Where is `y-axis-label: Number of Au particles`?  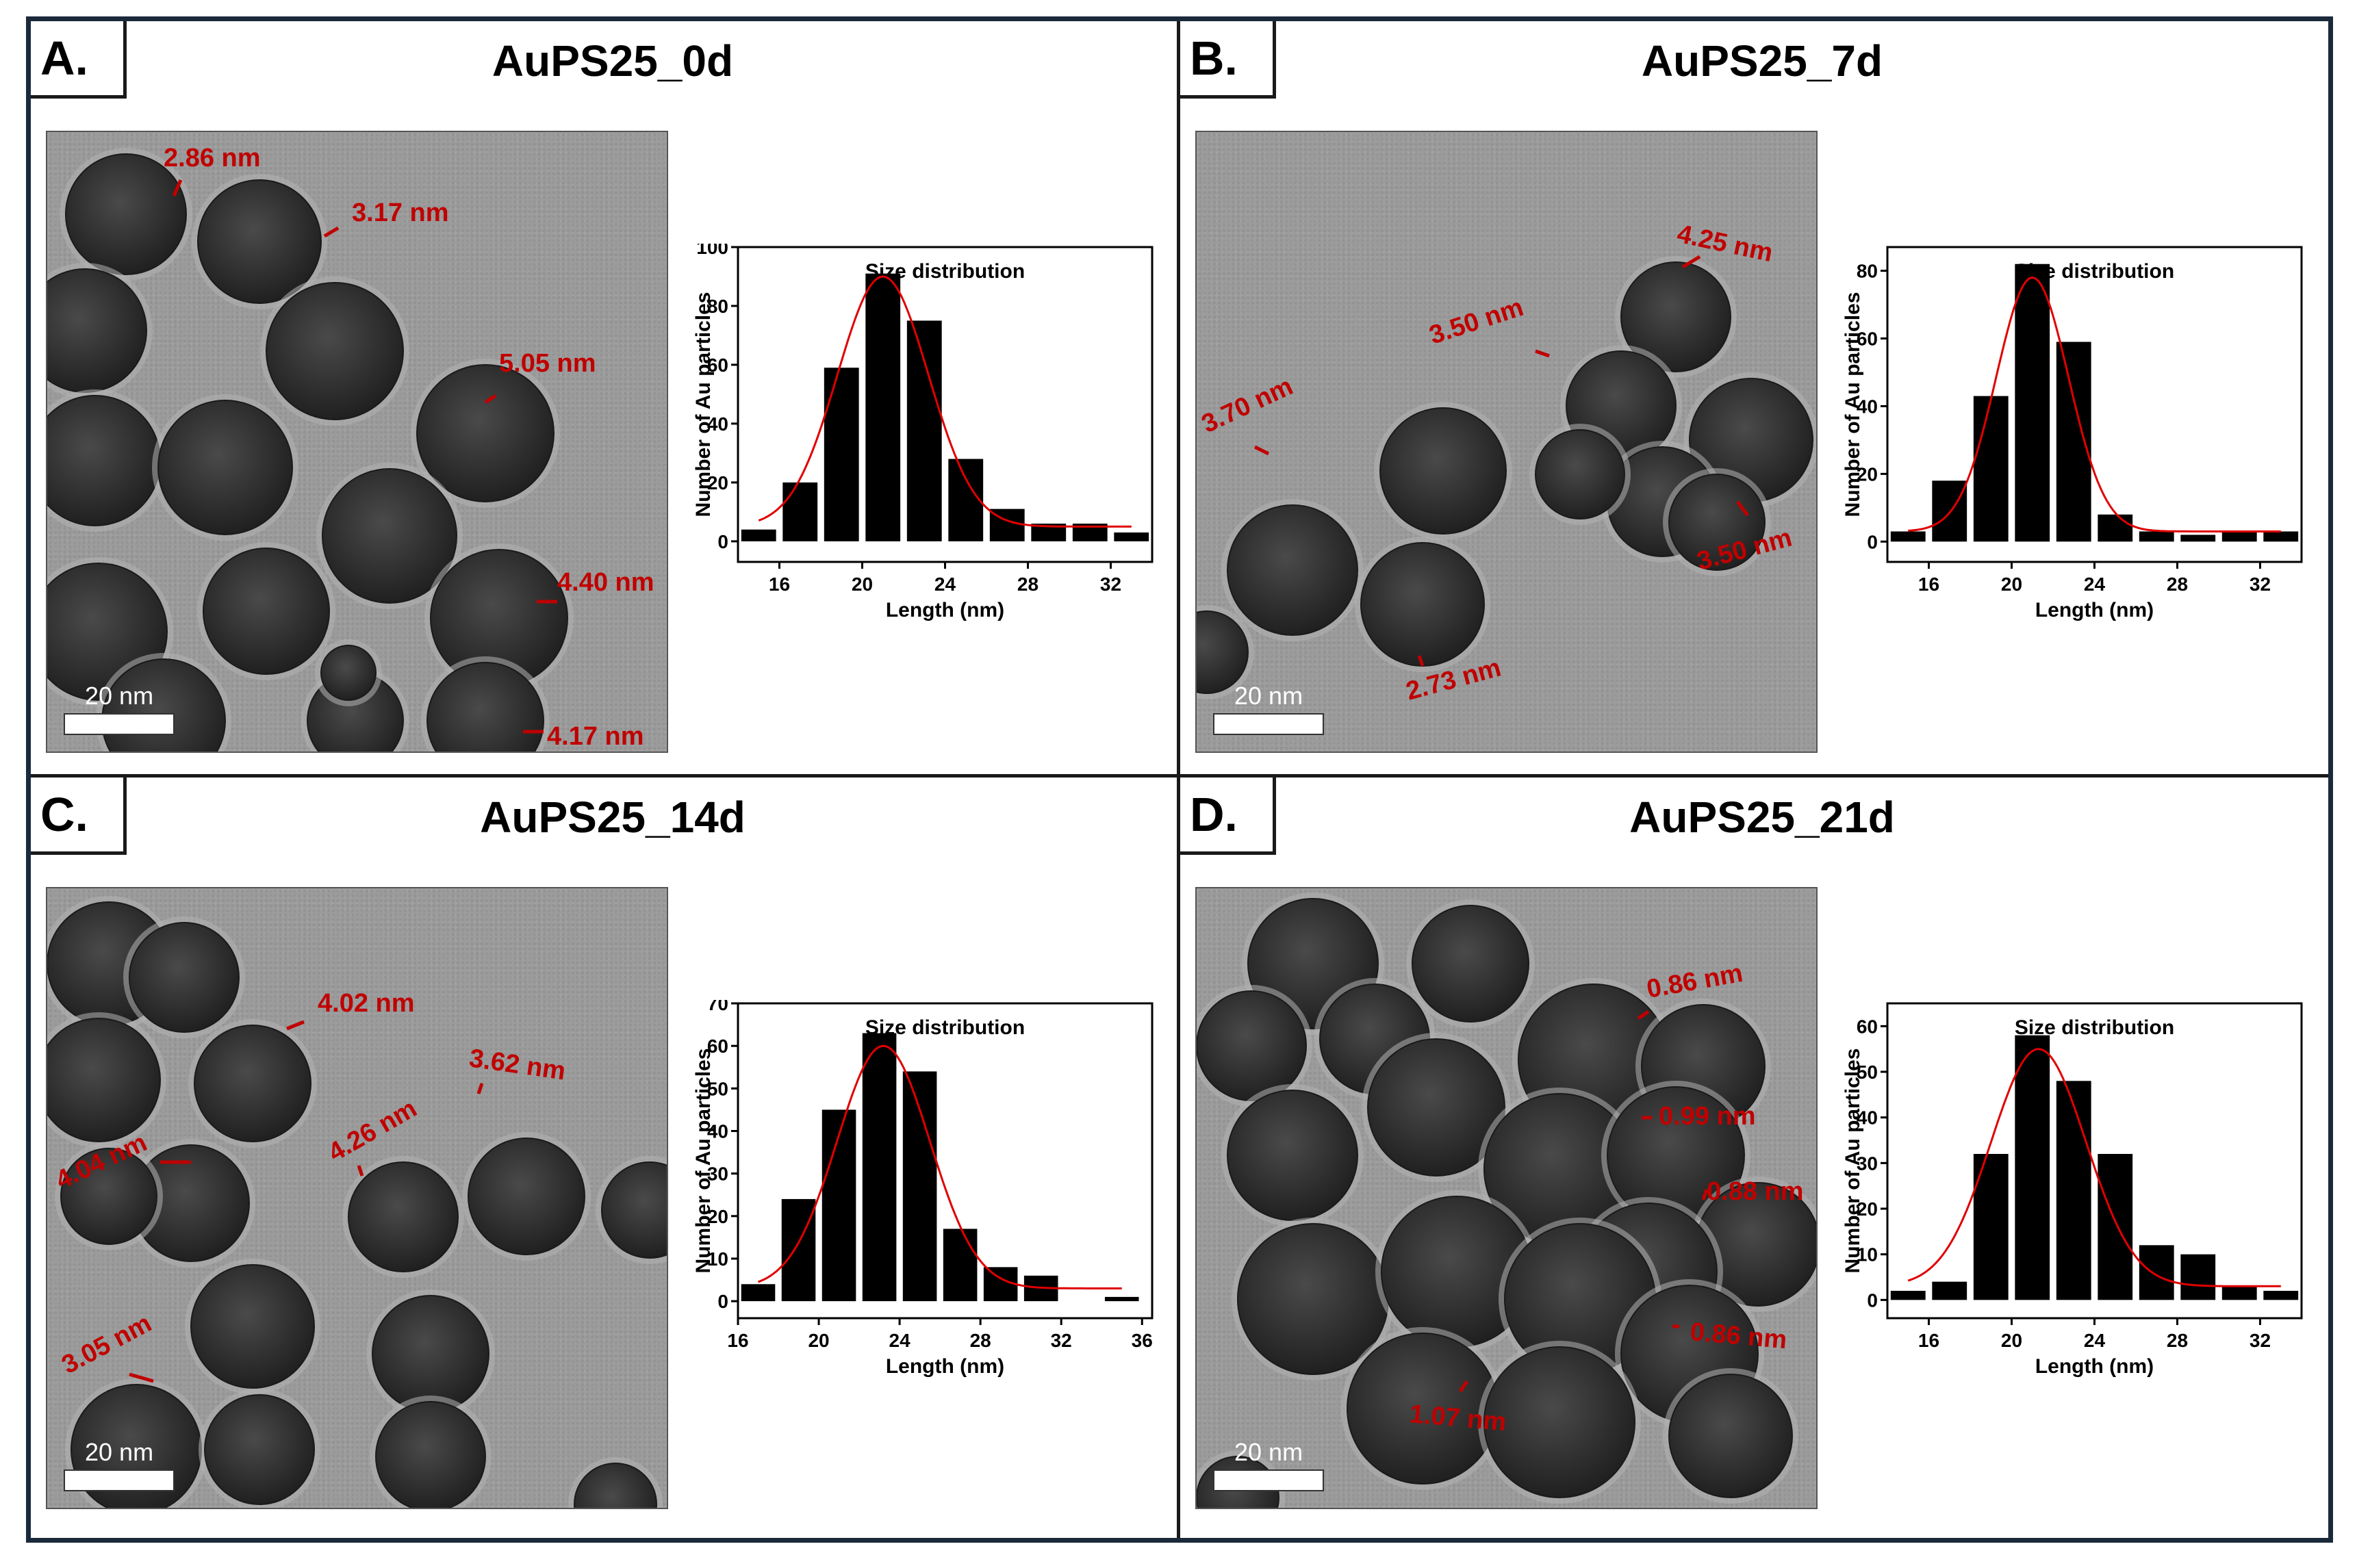
y-axis-label: Number of Au particles is located at coordinates (704, 404).